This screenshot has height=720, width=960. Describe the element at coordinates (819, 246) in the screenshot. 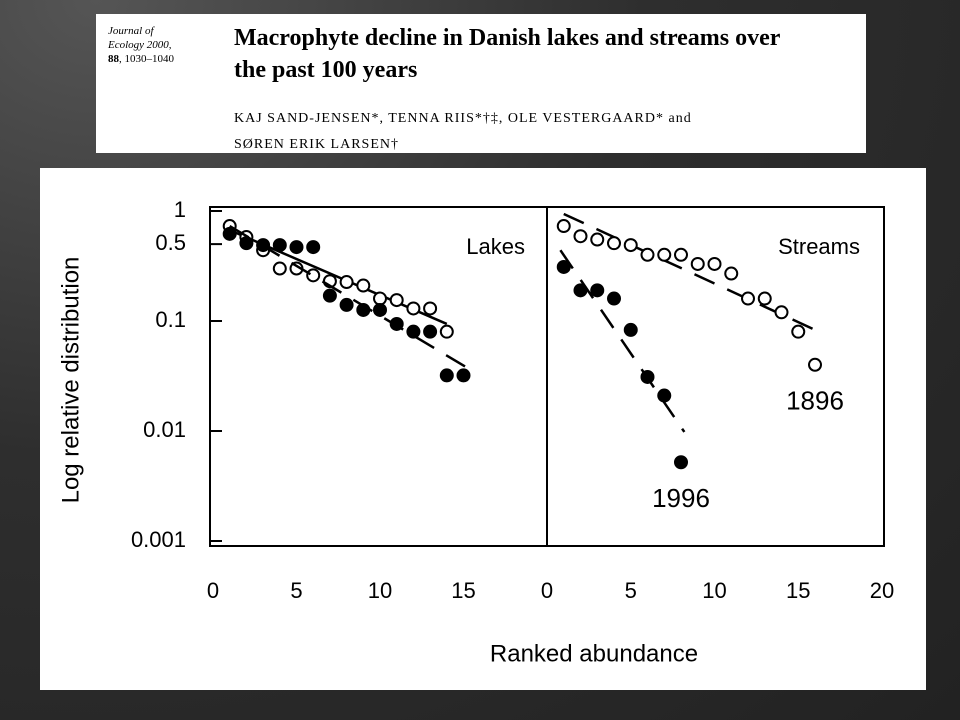

I see `panel-title: Streams` at that location.